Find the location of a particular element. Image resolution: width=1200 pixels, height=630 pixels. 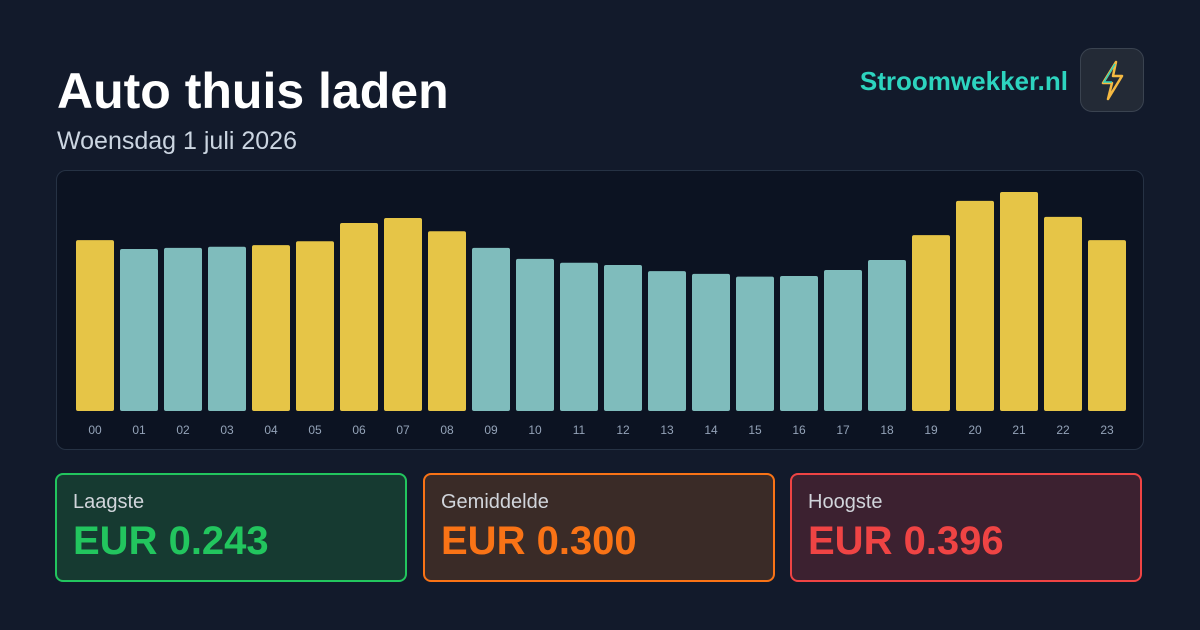

stat-label: Gemiddelde is located at coordinates (495, 502).